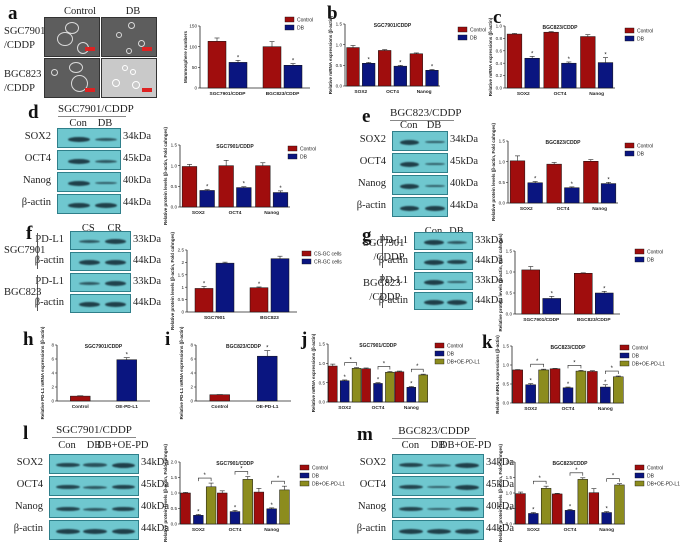  Describe the element at coordinates (532, 73) in the screenshot. I see `c-bar-SOX2-DB` at that location.